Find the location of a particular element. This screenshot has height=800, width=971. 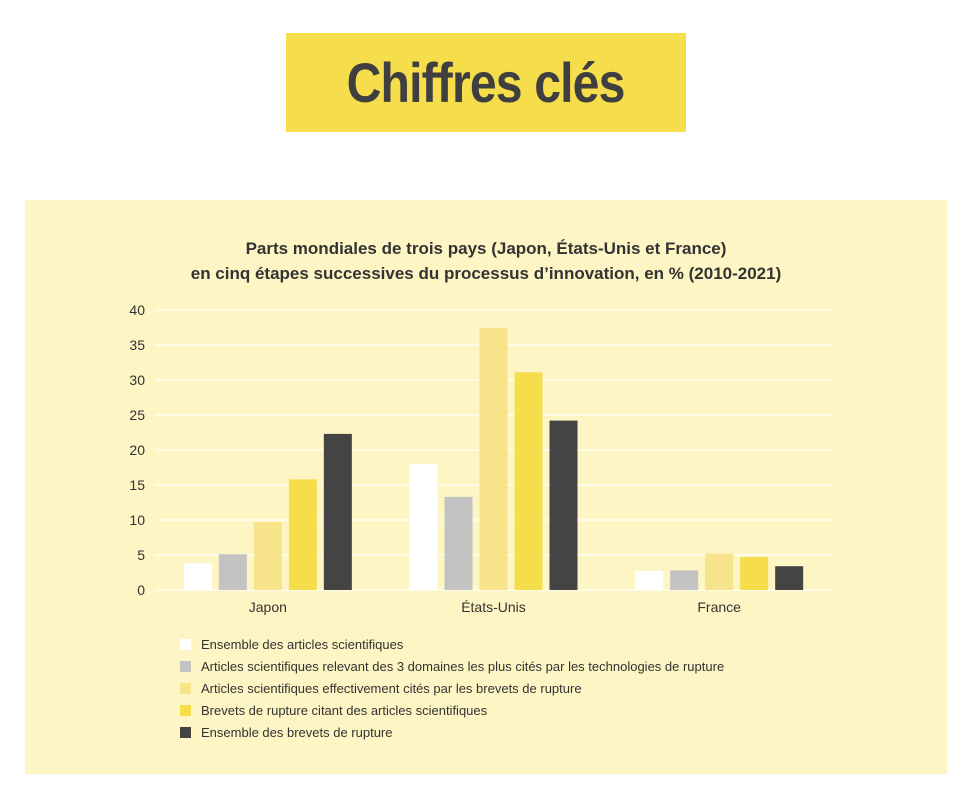

y-tick-label: 20 is located at coordinates (137, 450).